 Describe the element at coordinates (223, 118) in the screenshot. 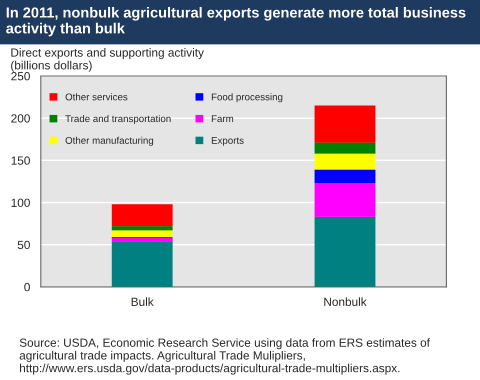

I see `legend-label: Farm` at that location.